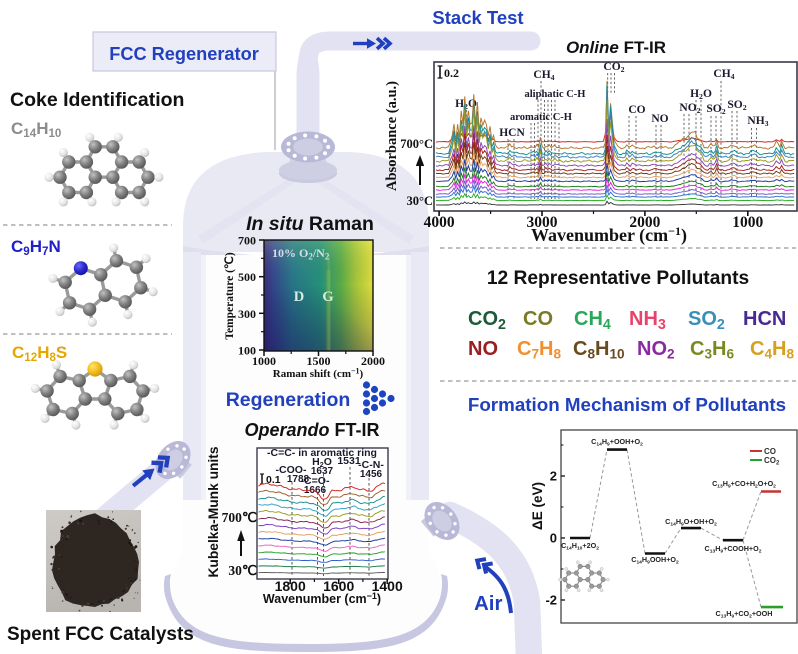  I want to click on svg-text: C14H9OOH+O2, so click(655, 560).